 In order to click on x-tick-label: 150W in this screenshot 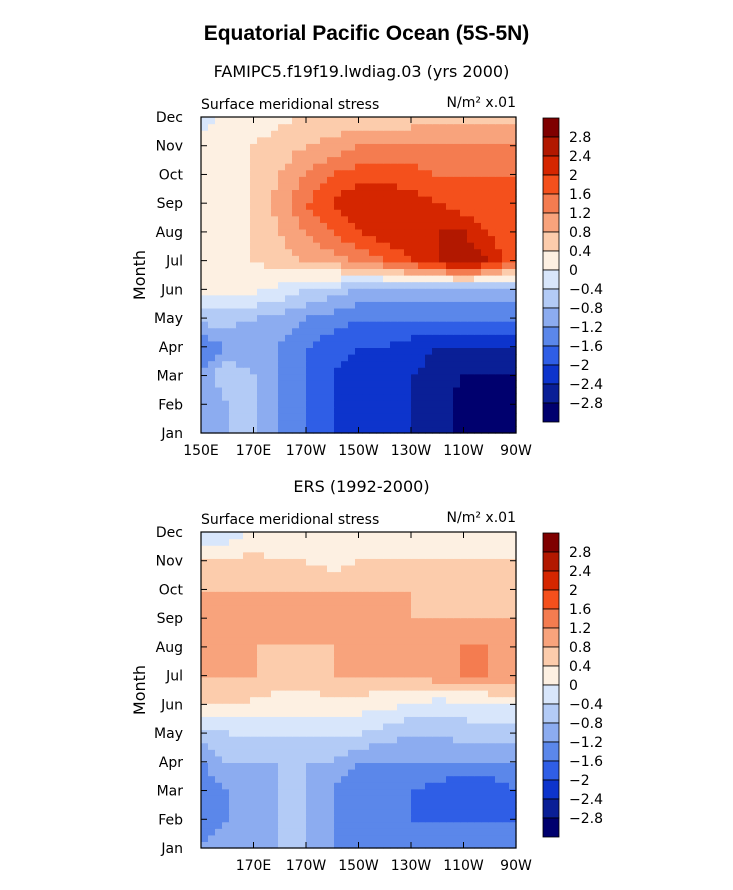, I will do `click(358, 451)`.